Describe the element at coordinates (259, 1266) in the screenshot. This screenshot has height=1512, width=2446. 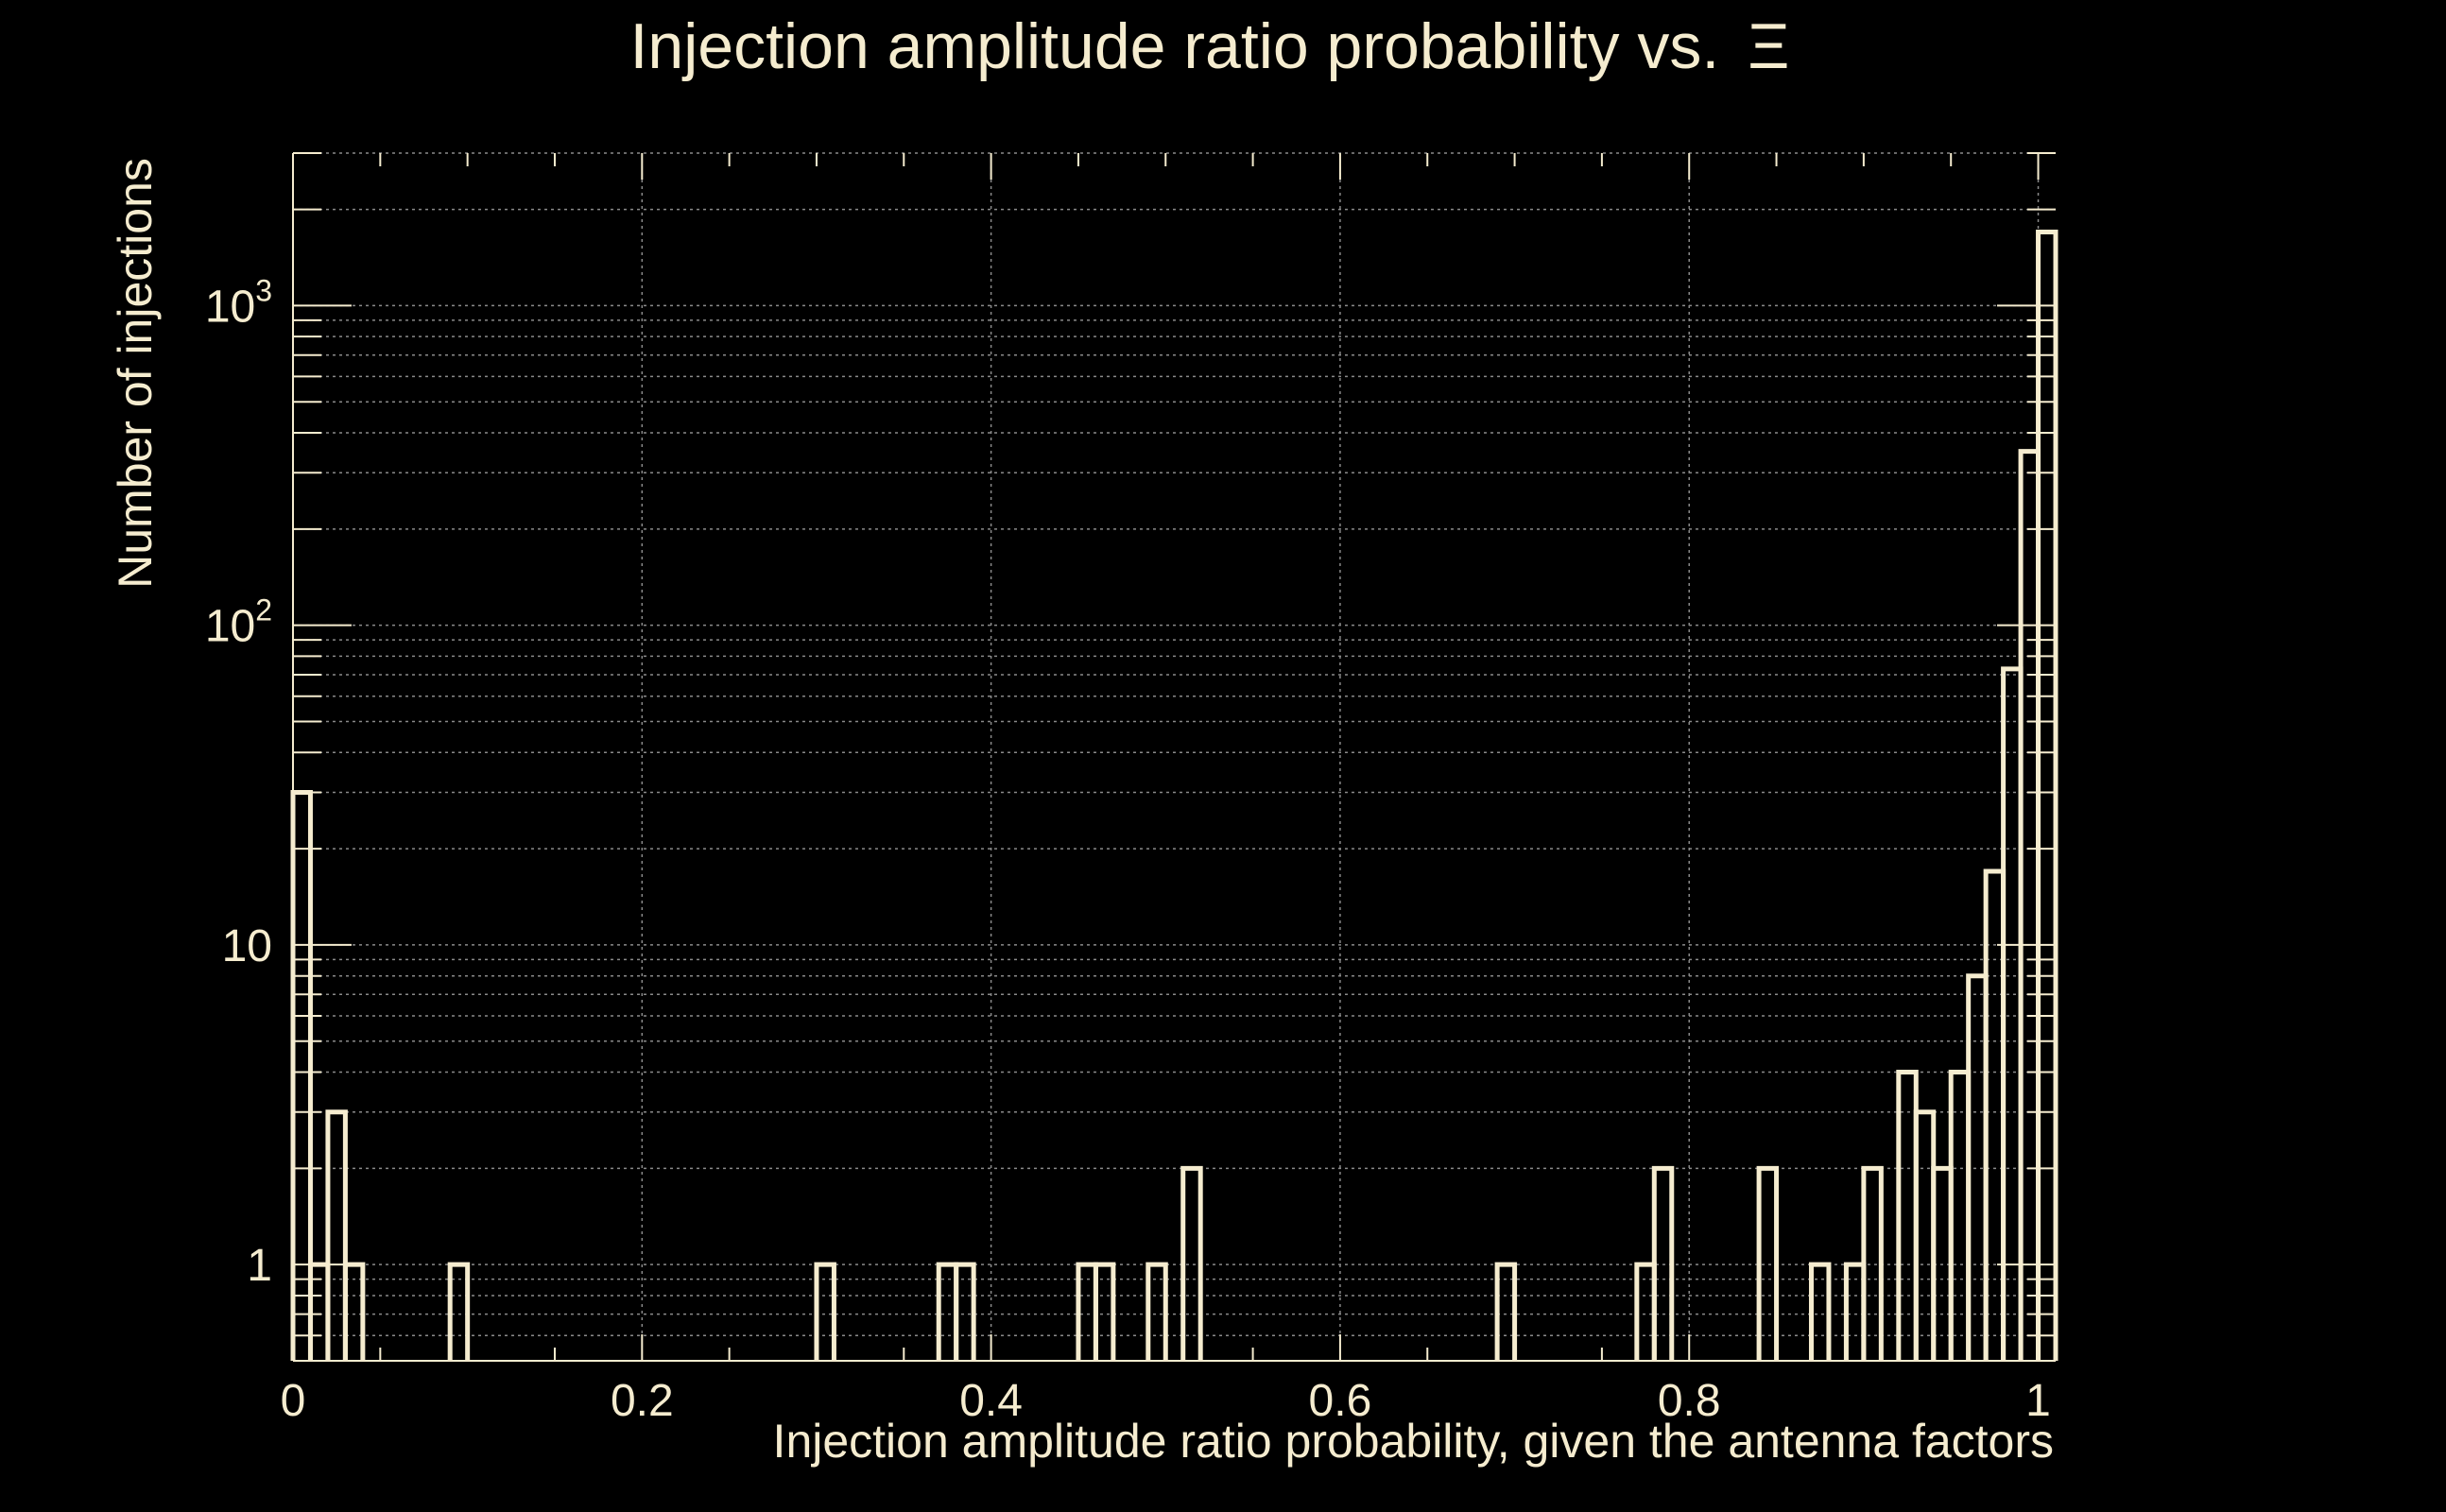
I see `y-tick-label: 1` at that location.